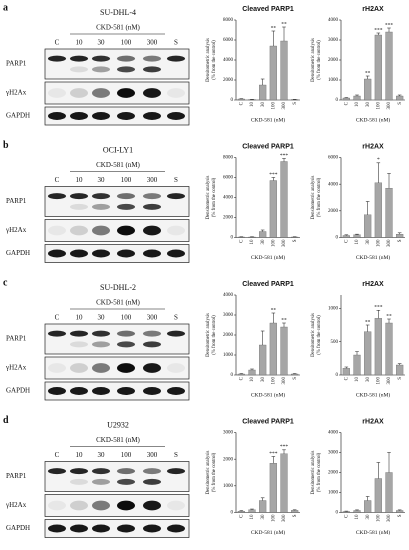 This screenshot has width=409, height=550. Describe the element at coordinates (118, 12) in the screenshot. I see `cell-line: SU-DHL-4` at that location.